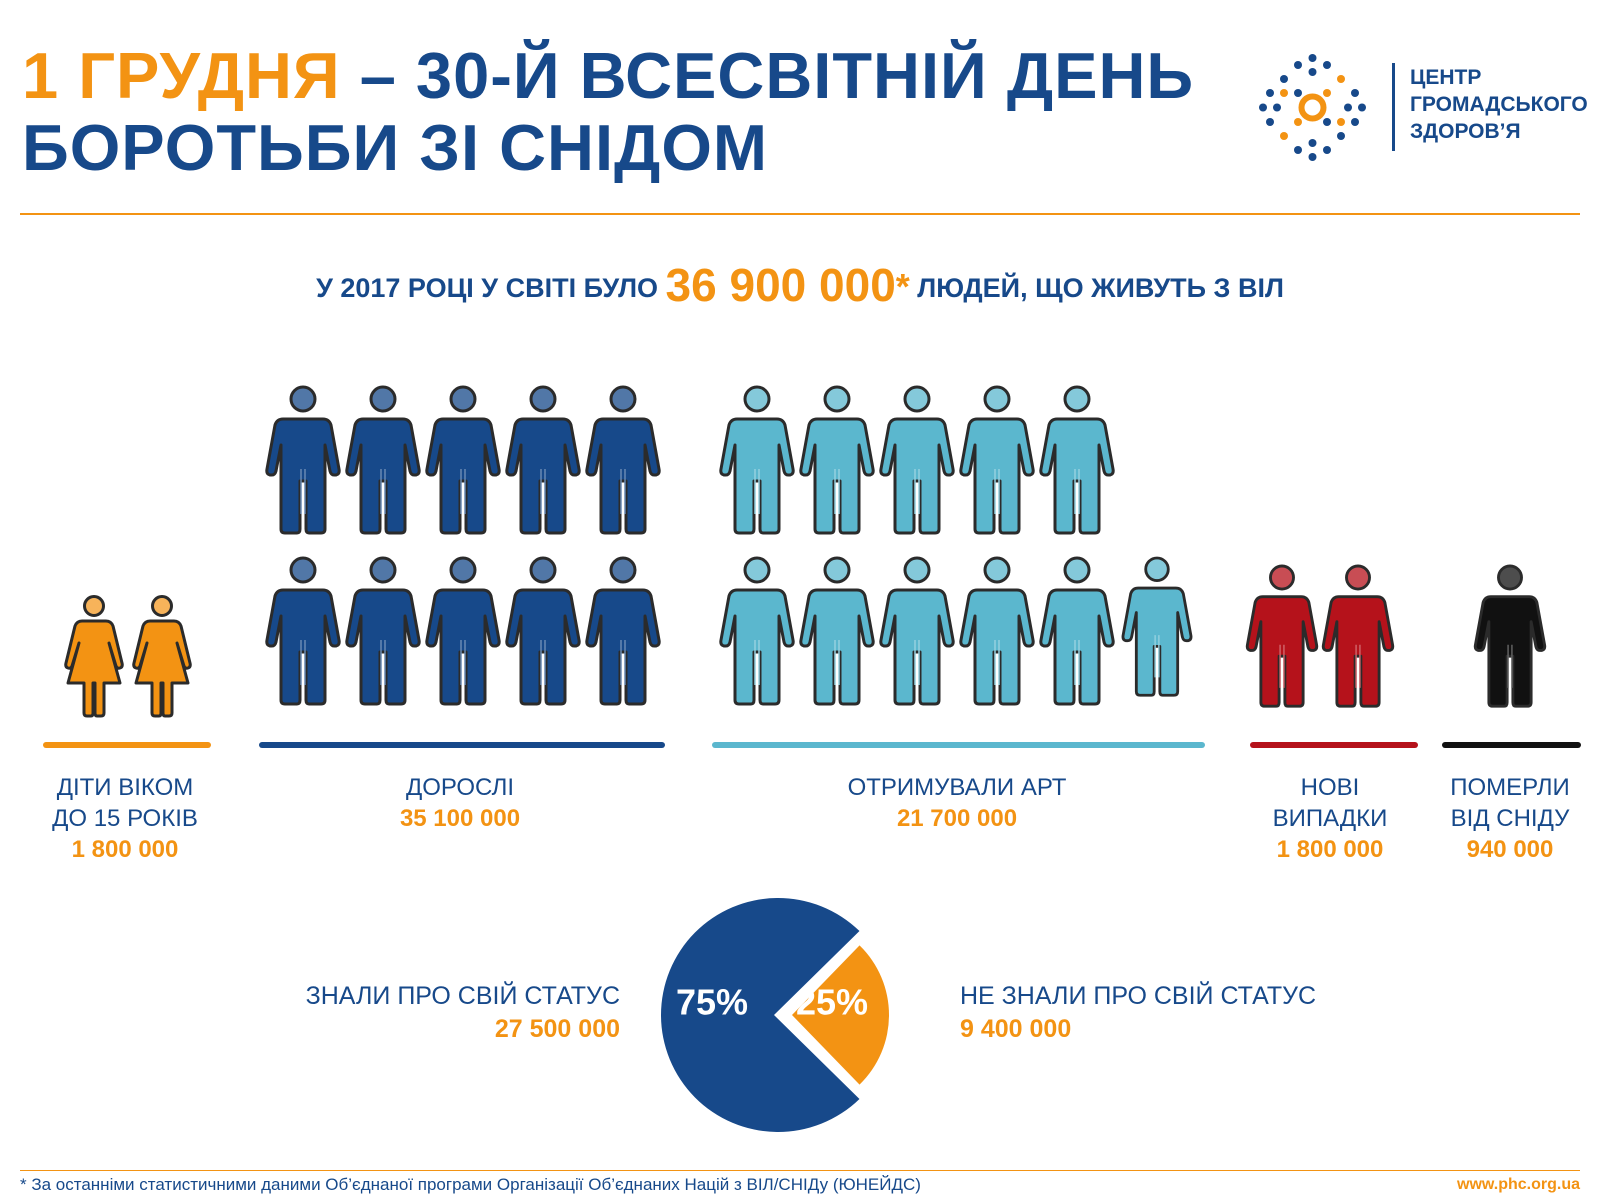 This screenshot has width=1600, height=1200. What do you see at coordinates (800, 1170) in the screenshot?
I see `footer-divider` at bounding box center [800, 1170].